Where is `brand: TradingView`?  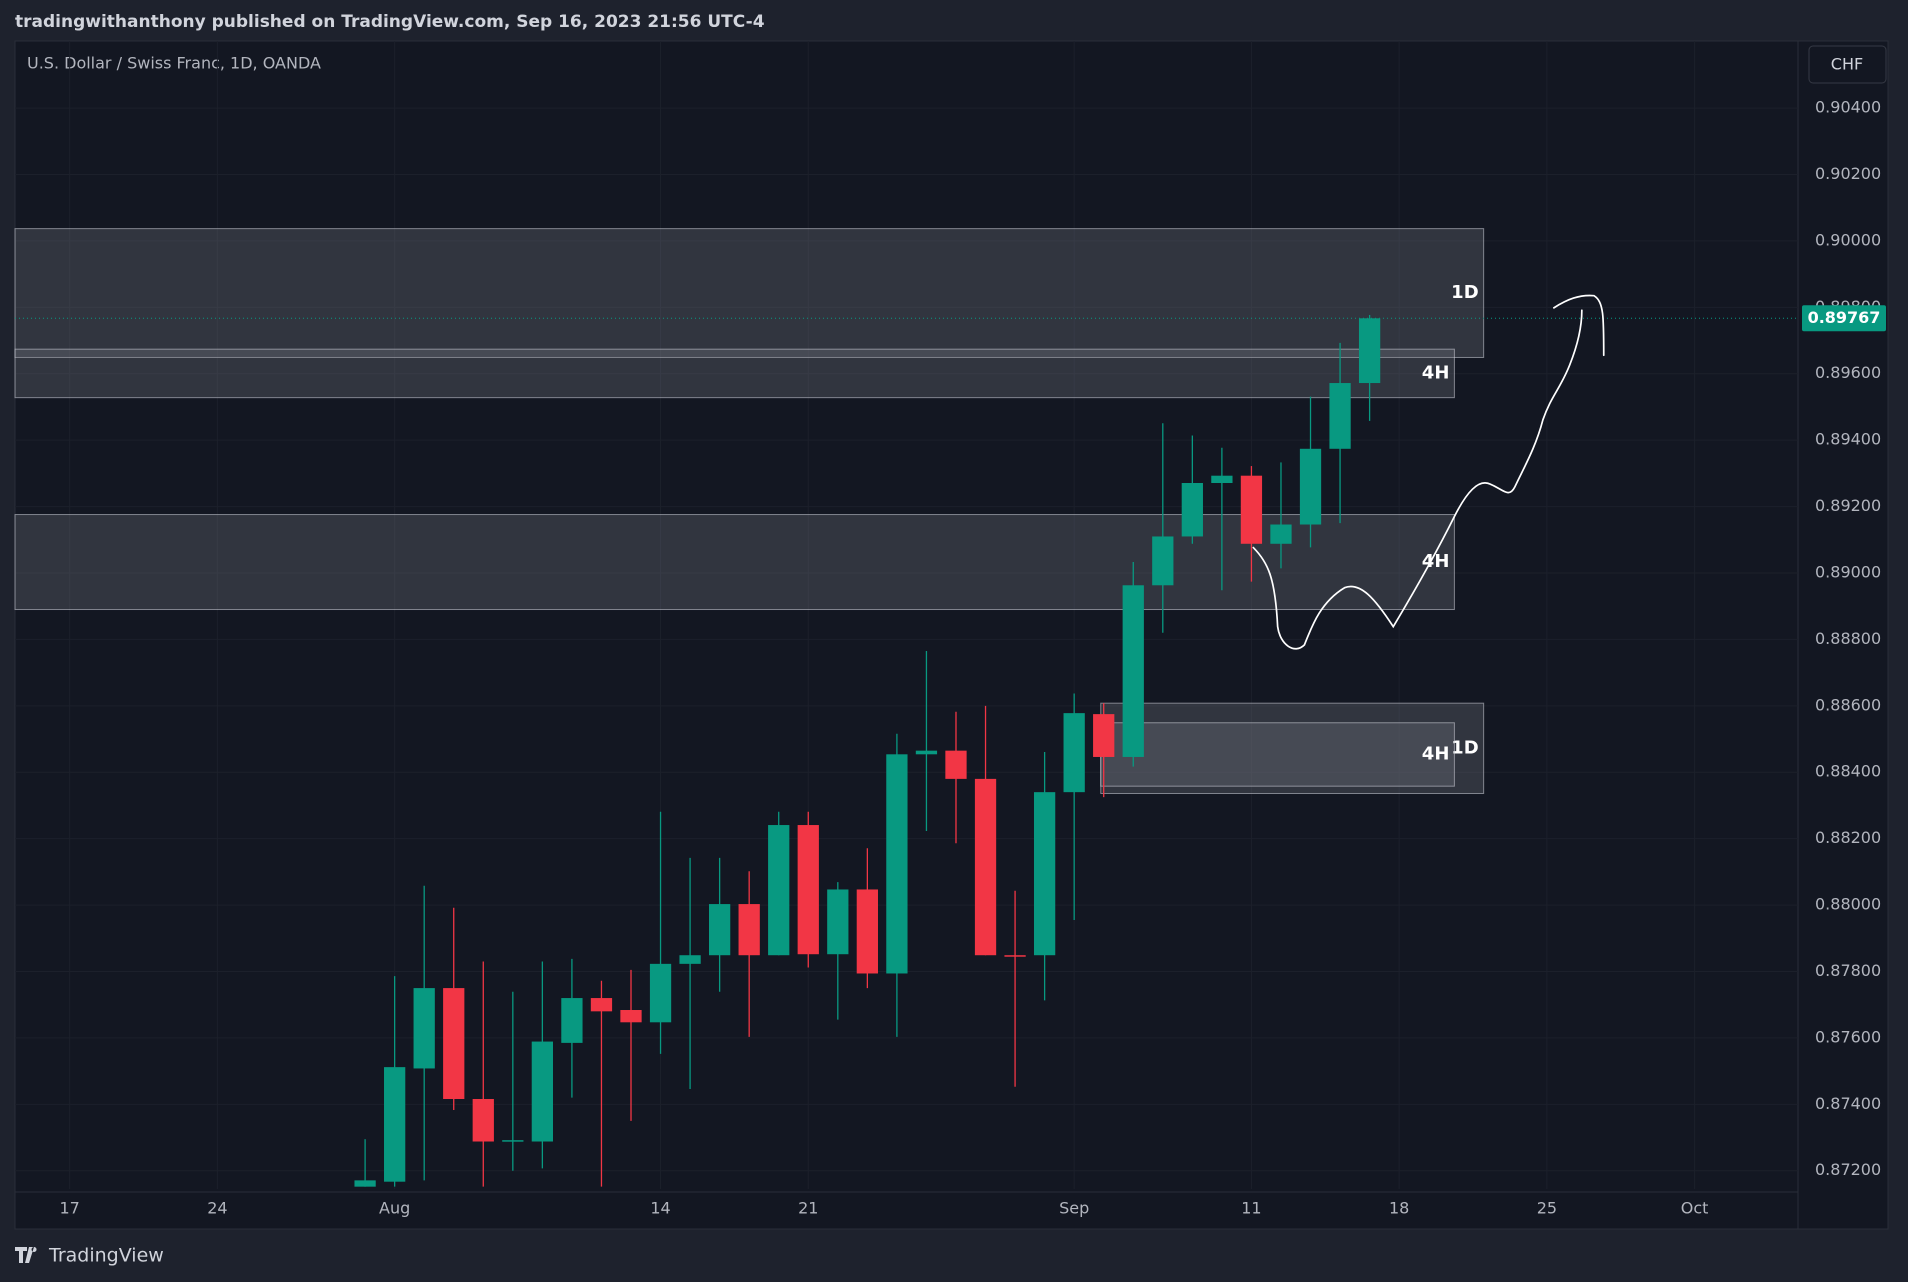
brand: TradingView is located at coordinates (106, 1256).